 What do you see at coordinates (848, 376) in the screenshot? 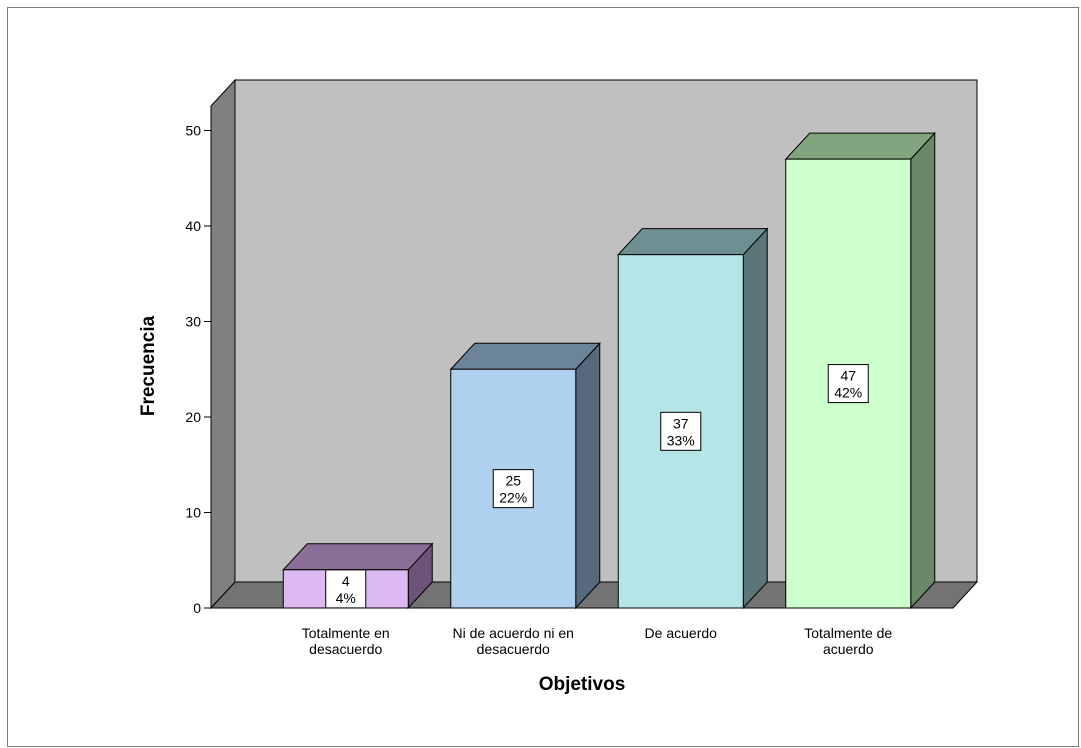
I see `data-label-count: 47` at bounding box center [848, 376].